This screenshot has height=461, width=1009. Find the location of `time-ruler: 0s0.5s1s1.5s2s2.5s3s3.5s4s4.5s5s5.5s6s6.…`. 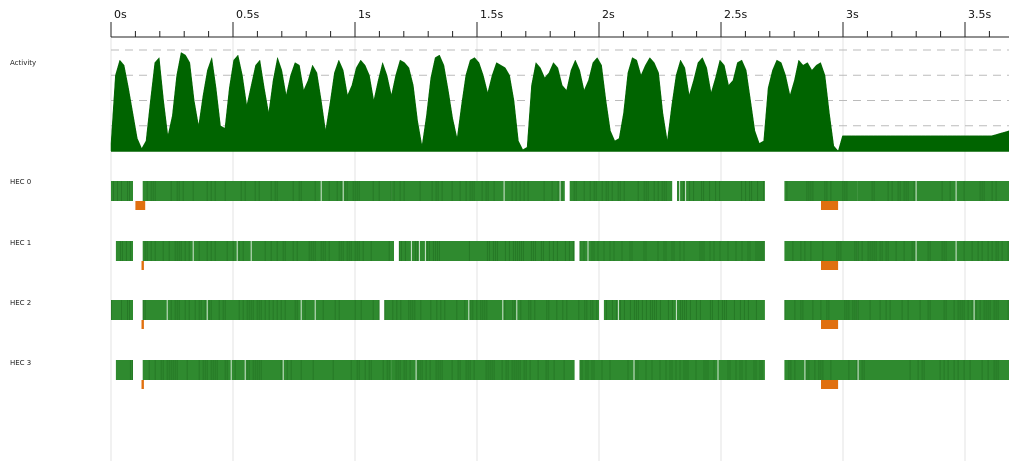

time-ruler: 0s0.5s1s1.5s2s2.5s3s3.5s4s4.5s5s5.5s6s6.… is located at coordinates (559, 23).